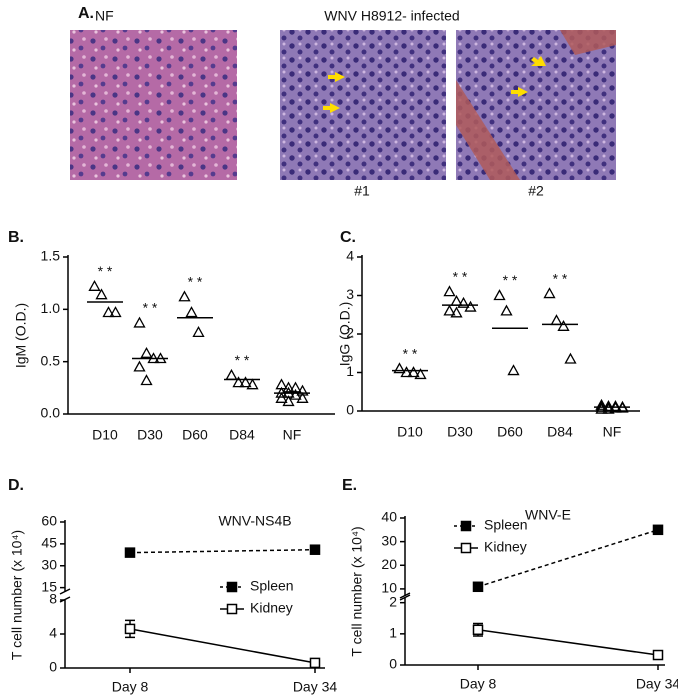 This screenshot has height=700, width=678. I want to click on x-tick-label: D30, so click(150, 435).